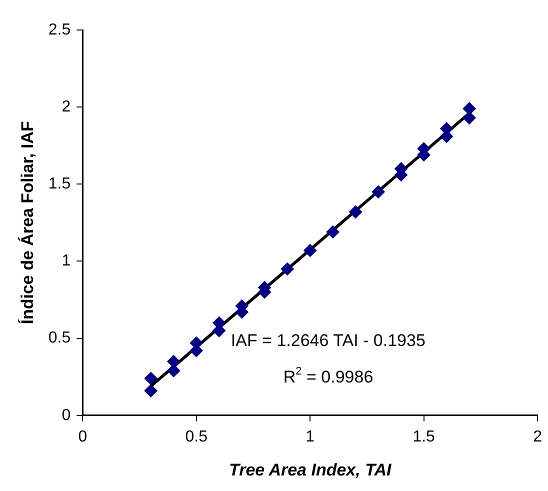 This screenshot has height=491, width=548. I want to click on y-tick-label: 1, so click(66, 261).